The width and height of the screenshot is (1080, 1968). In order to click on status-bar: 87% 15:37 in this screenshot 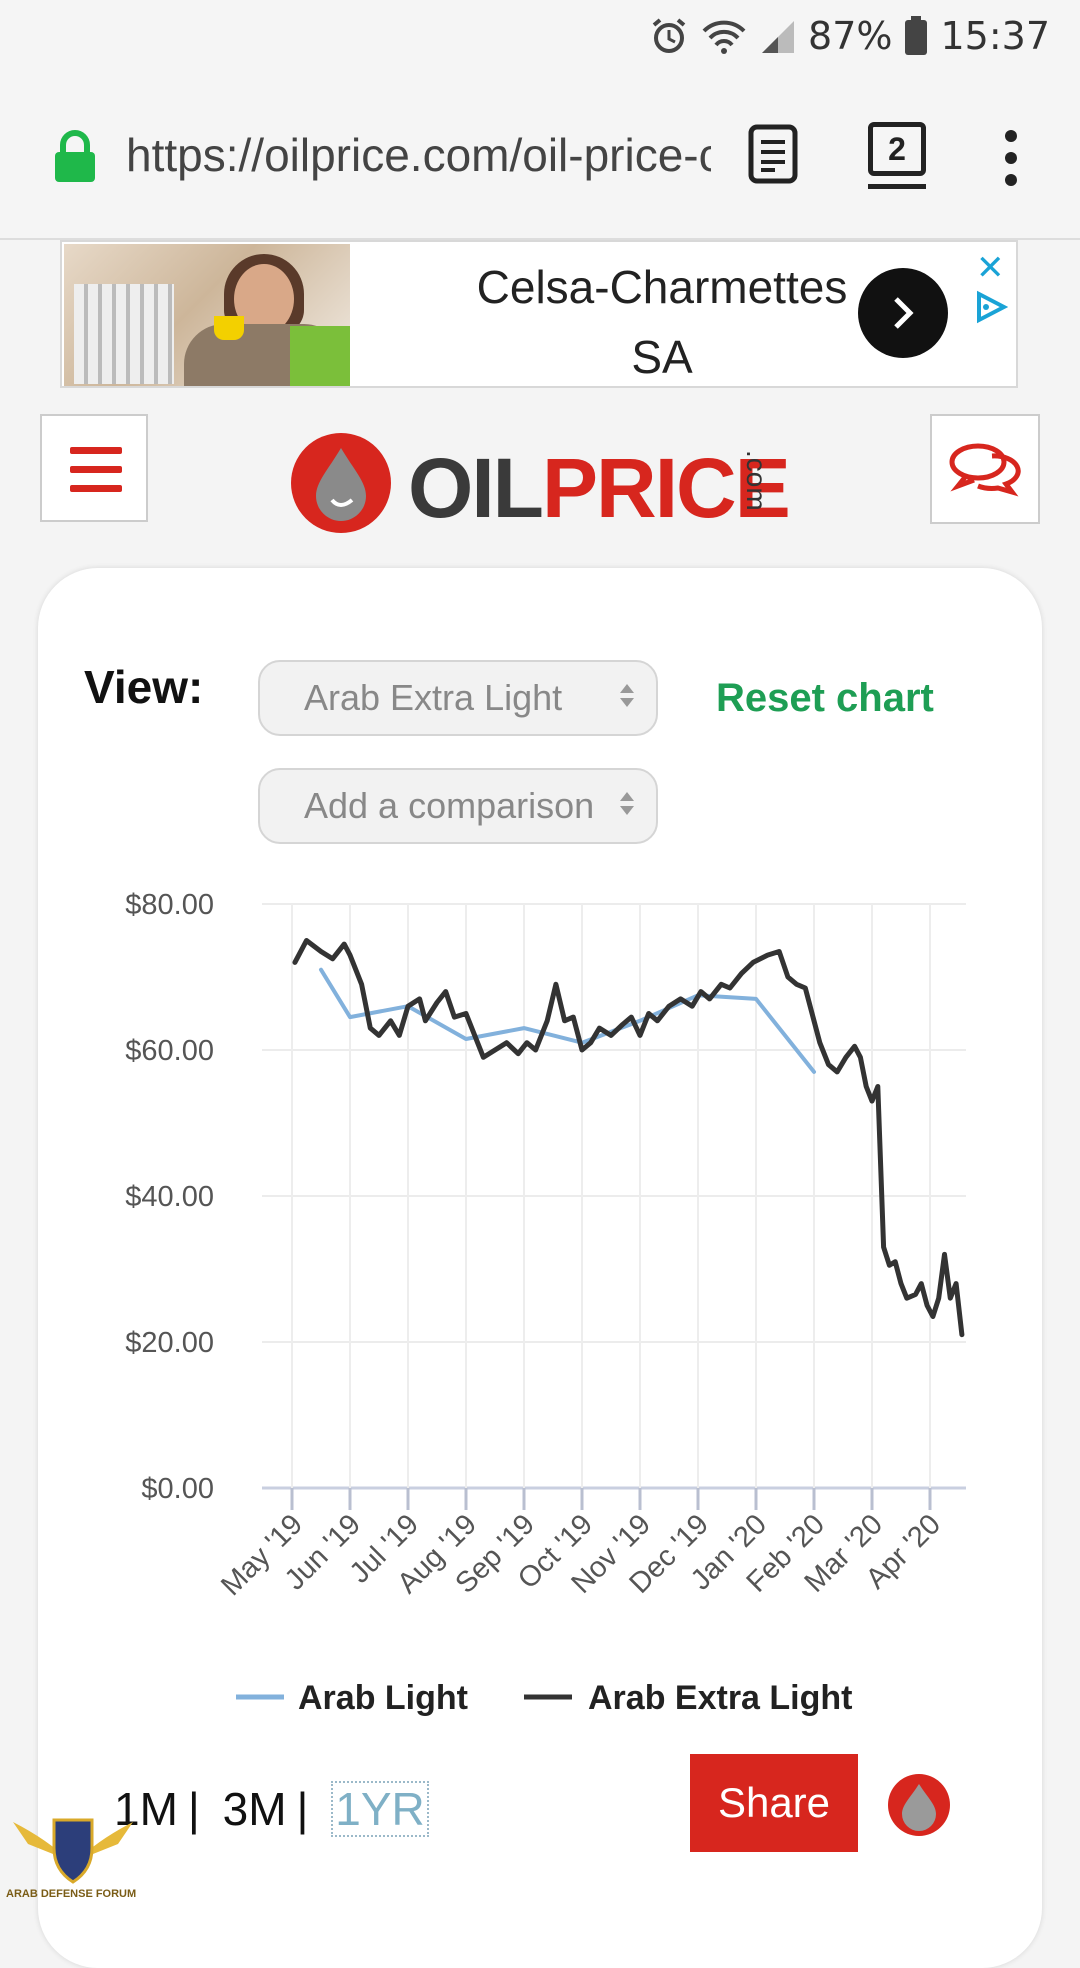, I will do `click(540, 36)`.